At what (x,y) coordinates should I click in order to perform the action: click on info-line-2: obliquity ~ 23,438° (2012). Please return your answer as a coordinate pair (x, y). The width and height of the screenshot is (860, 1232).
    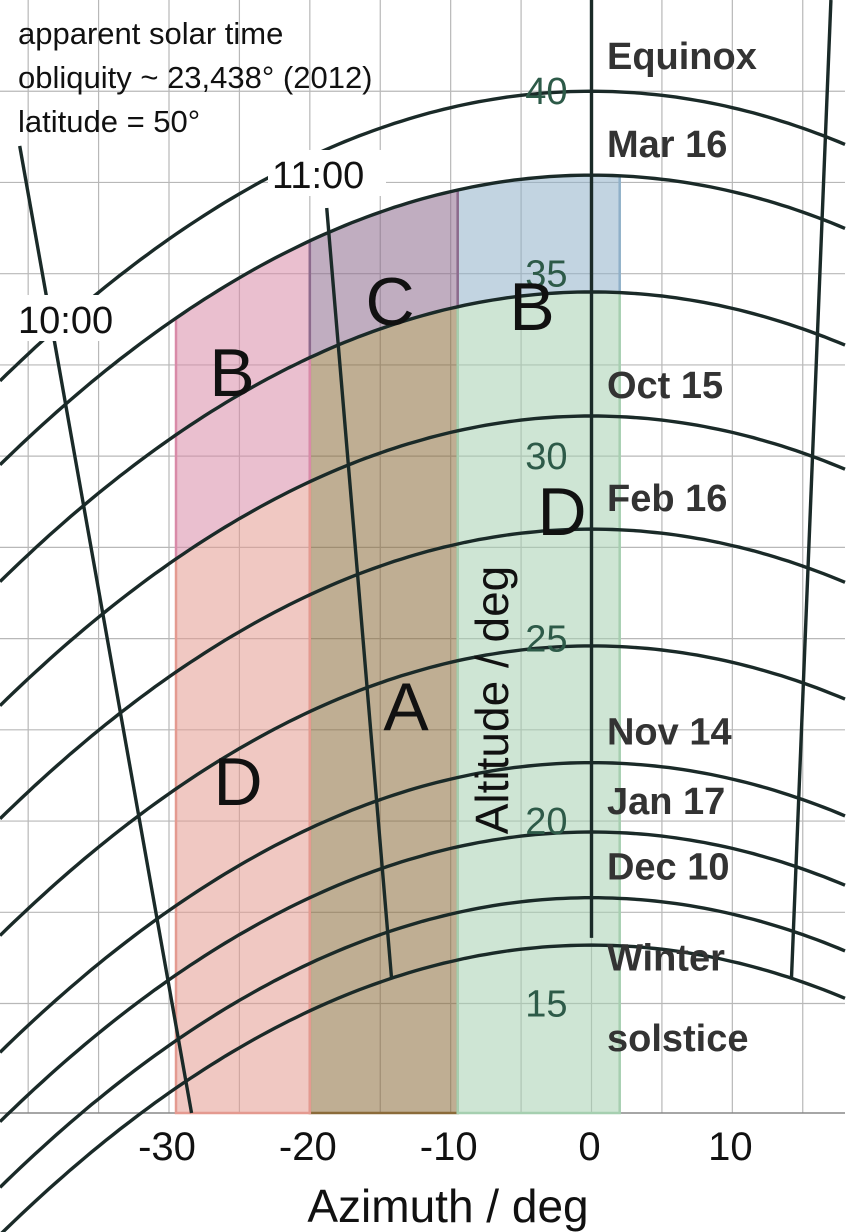
    Looking at the image, I should click on (195, 77).